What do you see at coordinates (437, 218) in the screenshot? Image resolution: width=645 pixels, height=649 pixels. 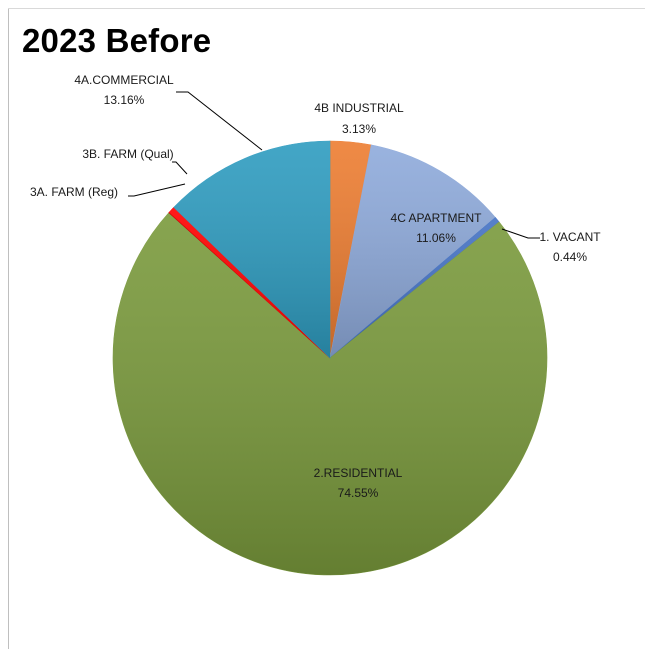 I see `slice-label-4c-apartment: 4C APARTMENT` at bounding box center [437, 218].